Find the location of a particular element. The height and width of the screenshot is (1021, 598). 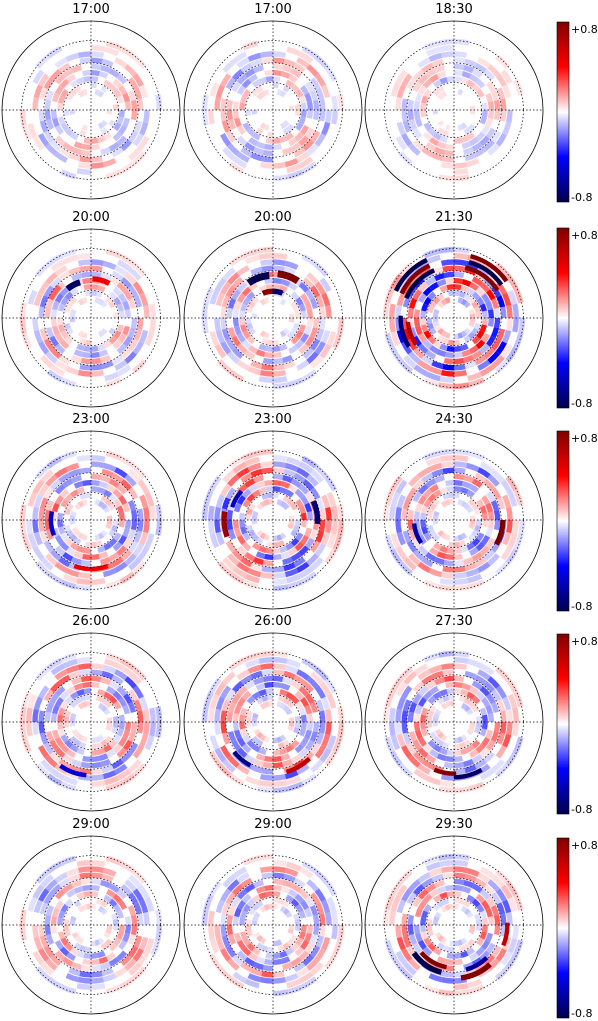

field-cells is located at coordinates (454, 318).